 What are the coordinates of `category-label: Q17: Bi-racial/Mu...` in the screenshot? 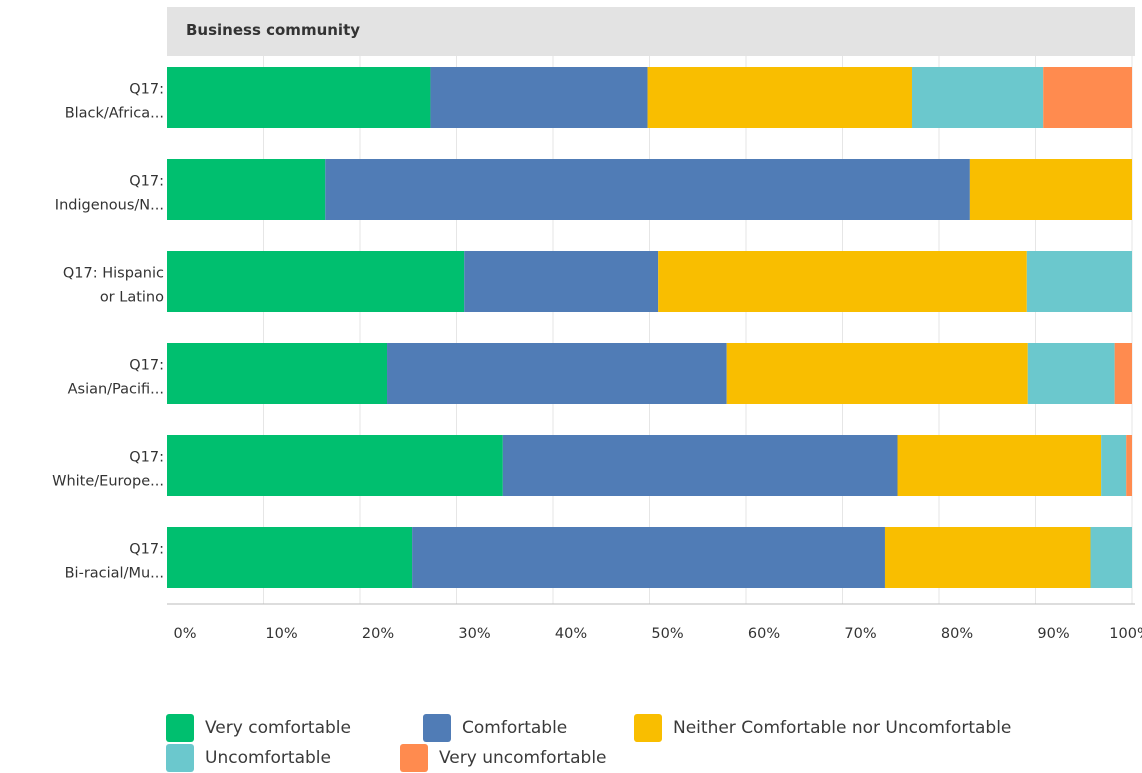 It's located at (114, 562).